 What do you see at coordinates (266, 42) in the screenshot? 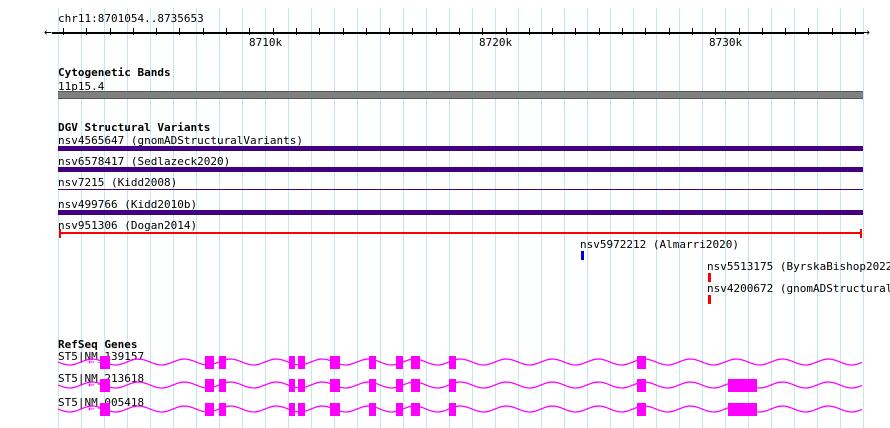
I see `ruler-tick-label-0: 8710k` at bounding box center [266, 42].